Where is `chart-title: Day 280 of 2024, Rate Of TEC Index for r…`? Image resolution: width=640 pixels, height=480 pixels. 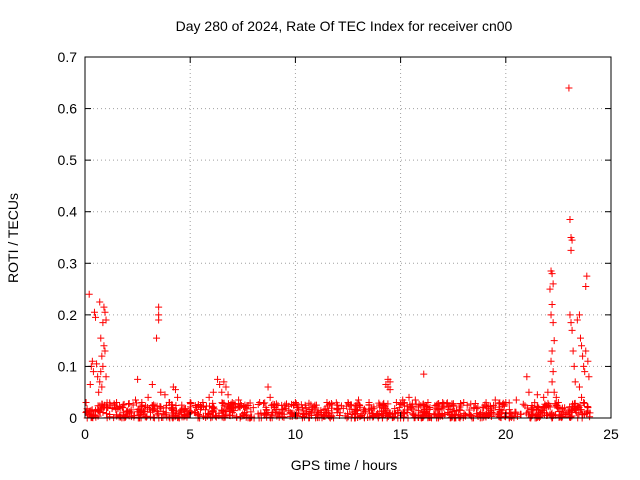 chart-title: Day 280 of 2024, Rate Of TEC Index for r… is located at coordinates (344, 26).